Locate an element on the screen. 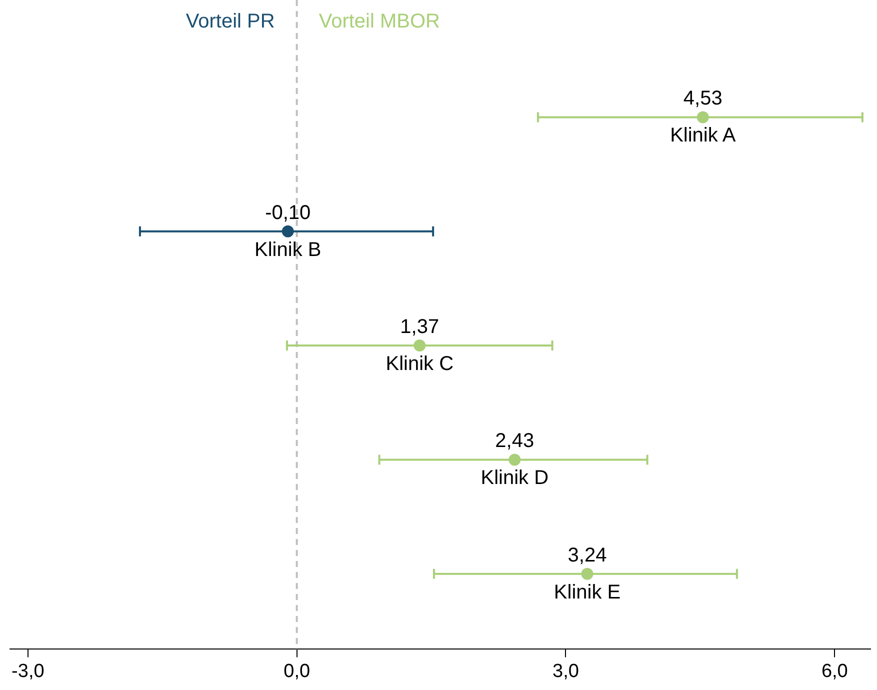  annotation: Vorteil PR is located at coordinates (230, 21).